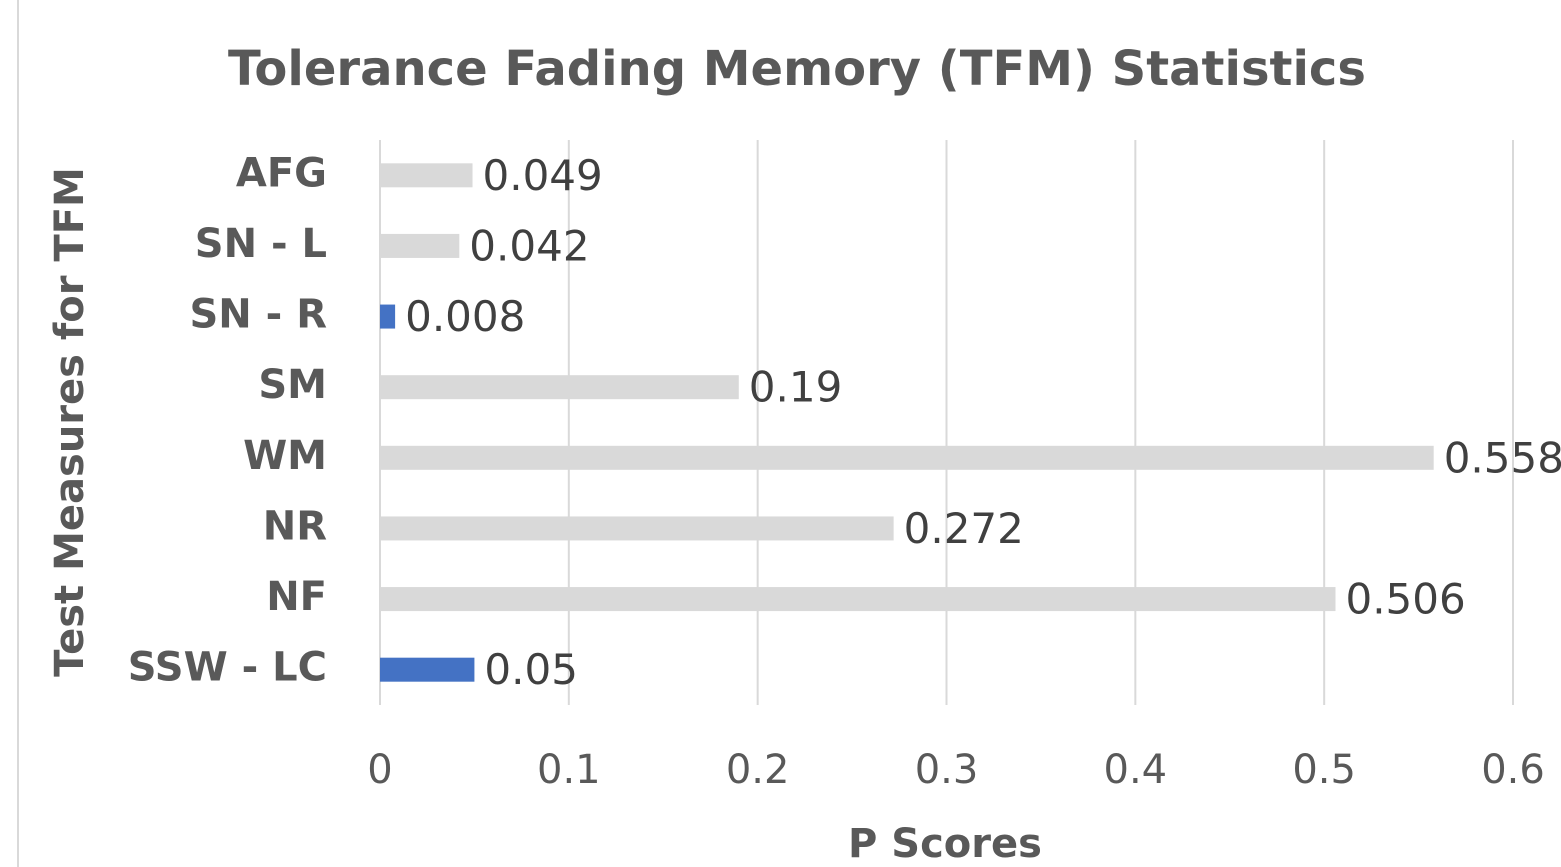  I want to click on value-label: 0.272, so click(964, 528).